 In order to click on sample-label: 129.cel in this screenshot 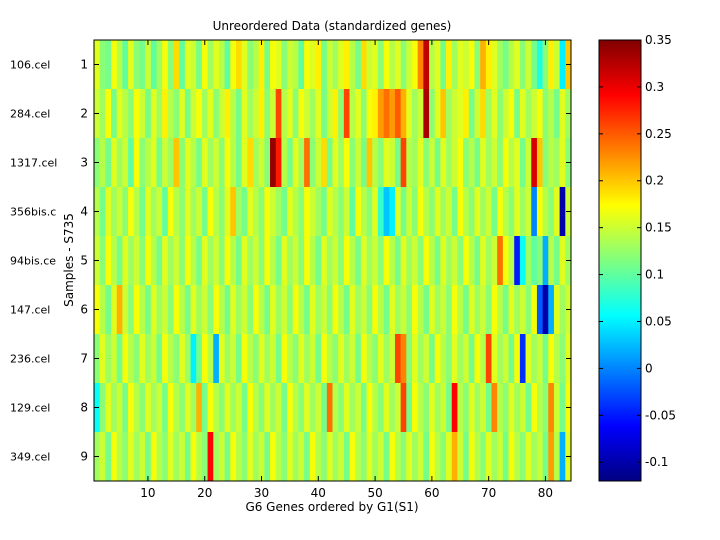, I will do `click(30, 408)`.